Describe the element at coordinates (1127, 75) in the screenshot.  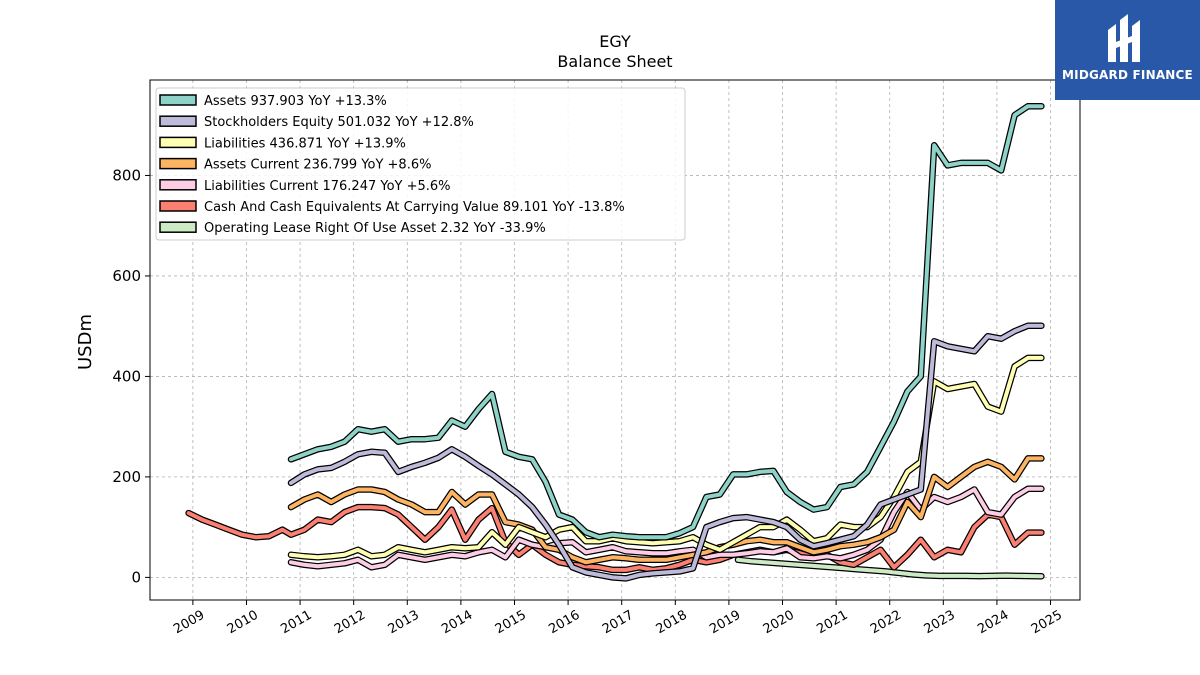
I see `brand-name: MIDGARD FINANCE` at that location.